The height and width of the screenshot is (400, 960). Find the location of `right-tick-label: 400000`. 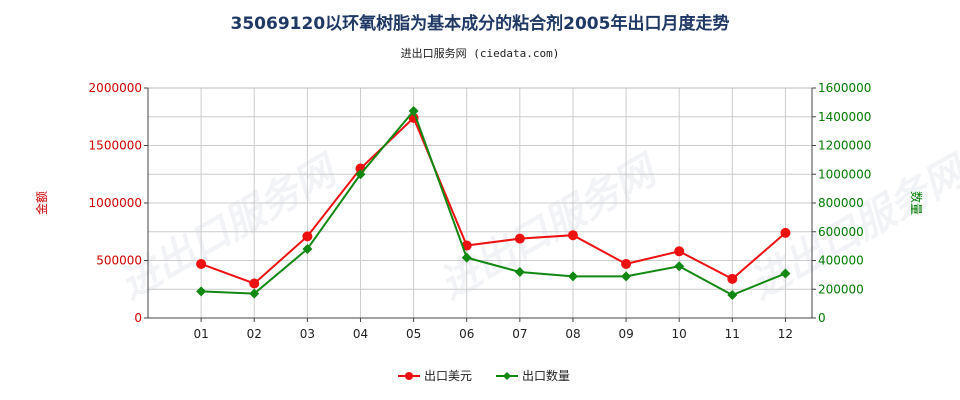

right-tick-label: 400000 is located at coordinates (841, 261).